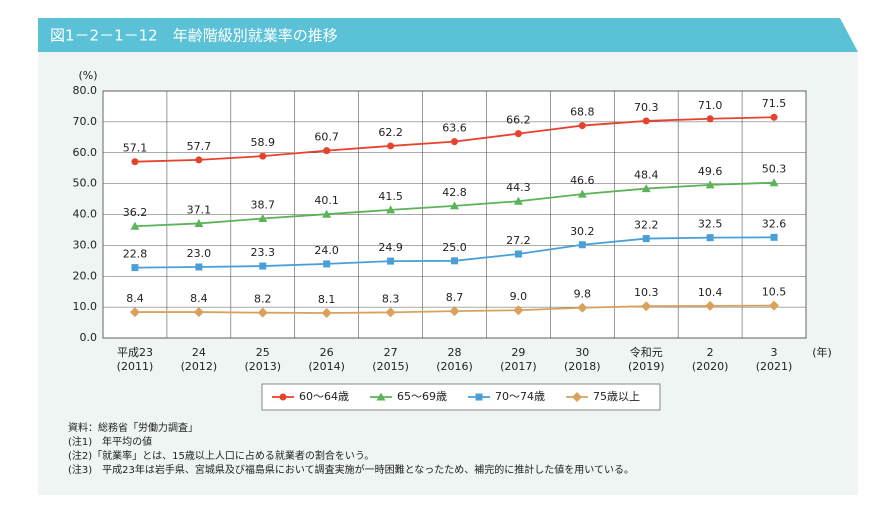 Image resolution: width=870 pixels, height=526 pixels. What do you see at coordinates (324, 396) in the screenshot?
I see `legend-label: 60～64歳` at bounding box center [324, 396].